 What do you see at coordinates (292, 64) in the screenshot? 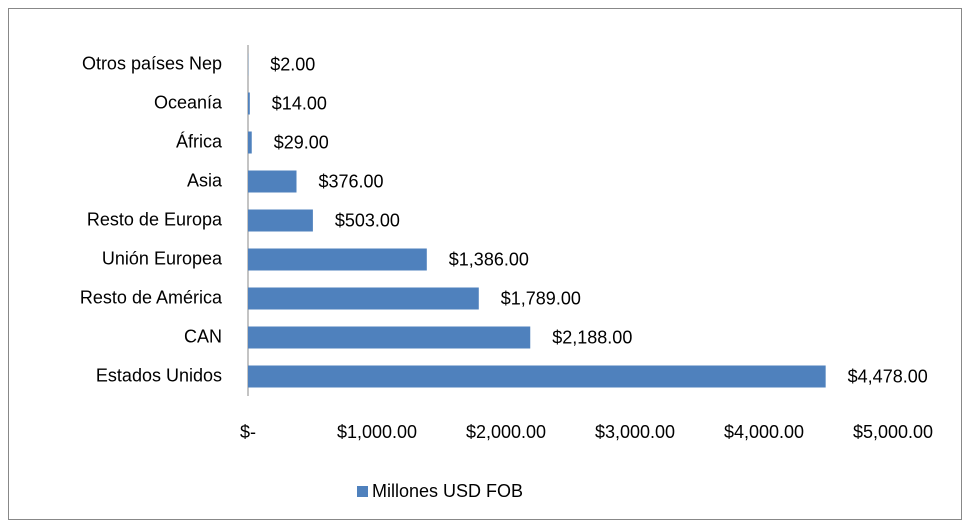
I see `data-label: $2.00` at bounding box center [292, 64].